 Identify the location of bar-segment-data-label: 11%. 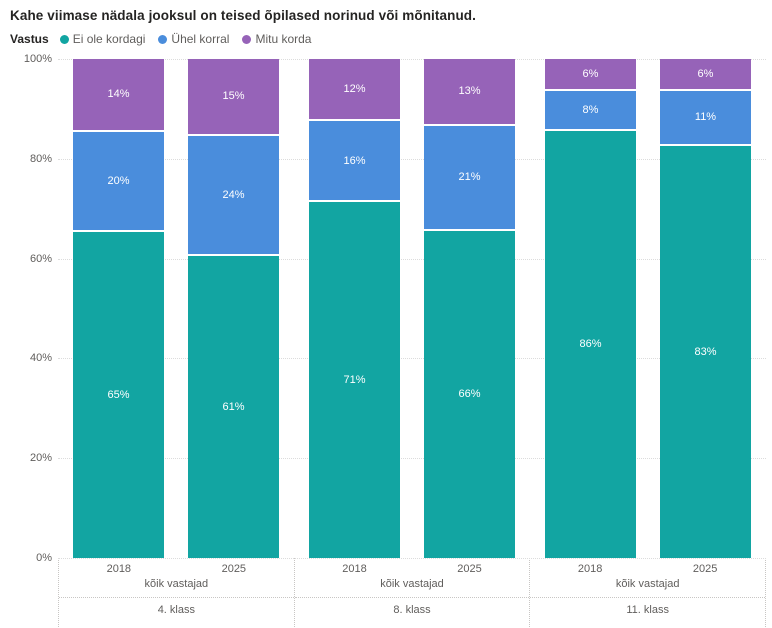
(705, 117).